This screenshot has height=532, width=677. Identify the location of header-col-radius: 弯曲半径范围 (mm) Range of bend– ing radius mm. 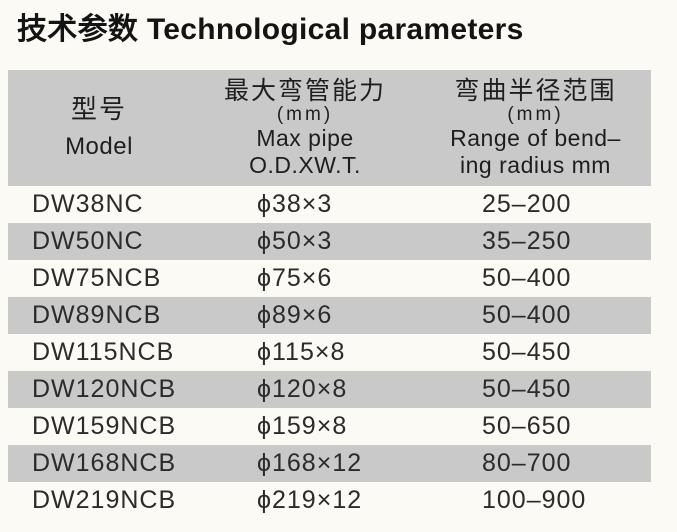
(535, 127).